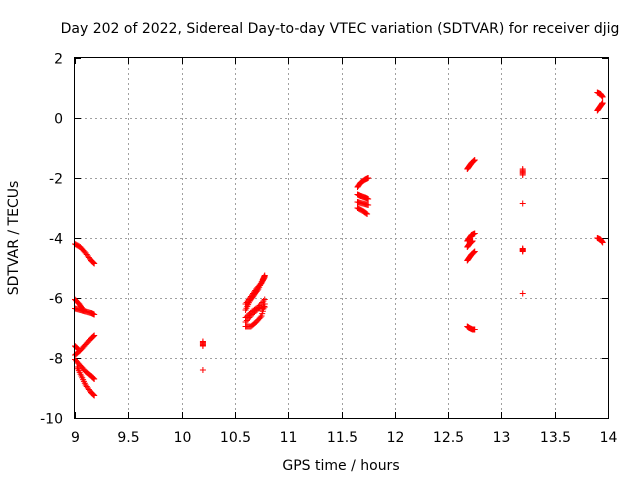 Image resolution: width=640 pixels, height=480 pixels. What do you see at coordinates (58, 60) in the screenshot?
I see `y-tick-label: 2` at bounding box center [58, 60].